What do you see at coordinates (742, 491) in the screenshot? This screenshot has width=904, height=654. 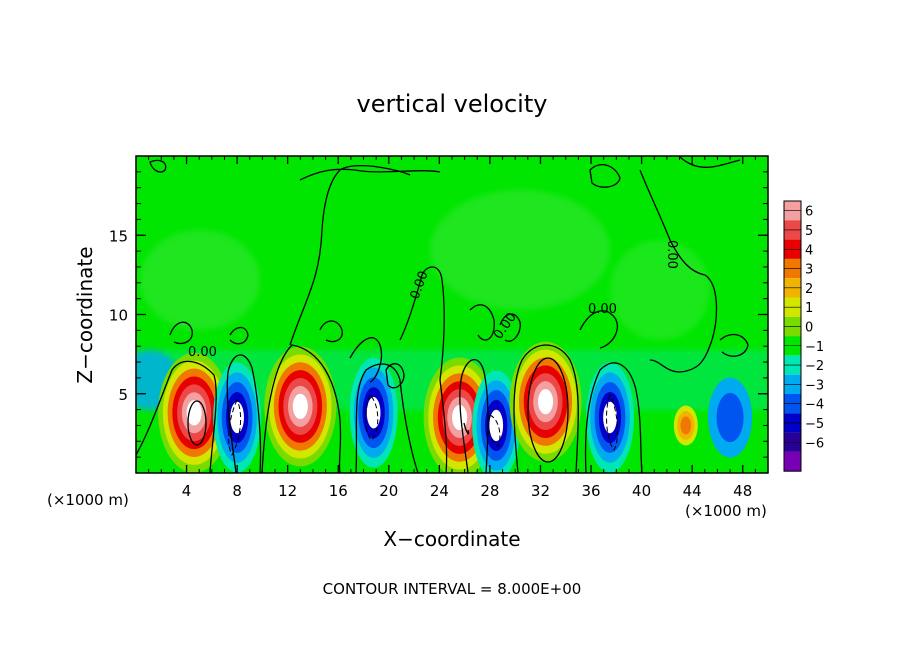 I see `x-tick-label: 48` at bounding box center [742, 491].